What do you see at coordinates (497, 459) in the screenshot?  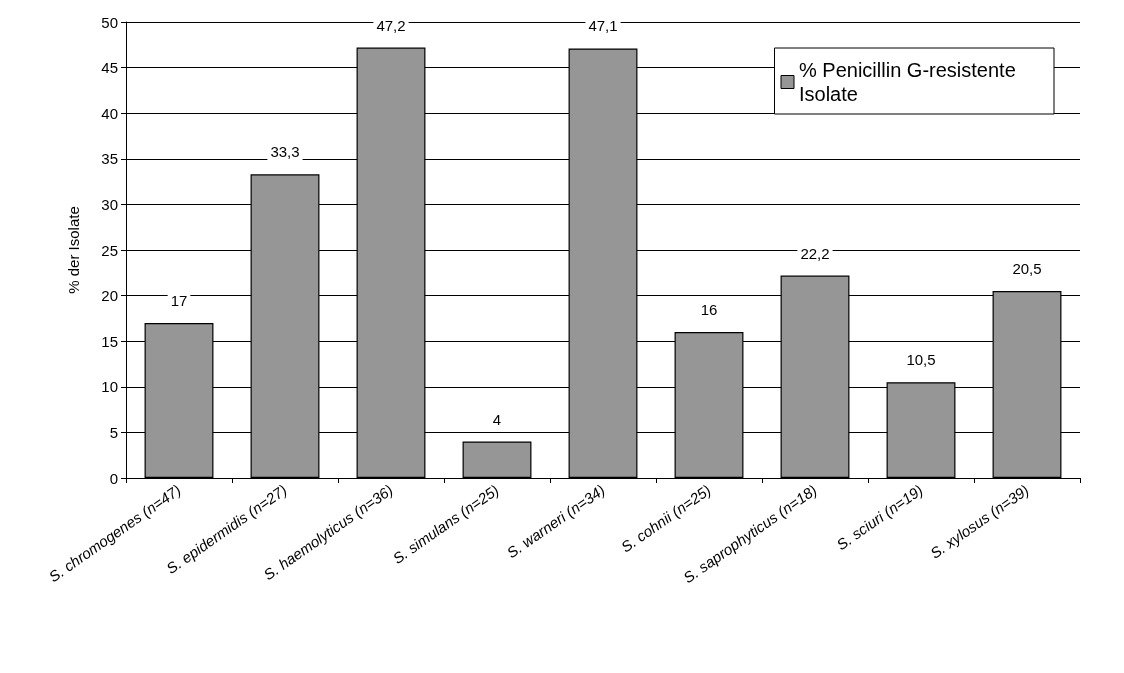 I see `bar` at bounding box center [497, 459].